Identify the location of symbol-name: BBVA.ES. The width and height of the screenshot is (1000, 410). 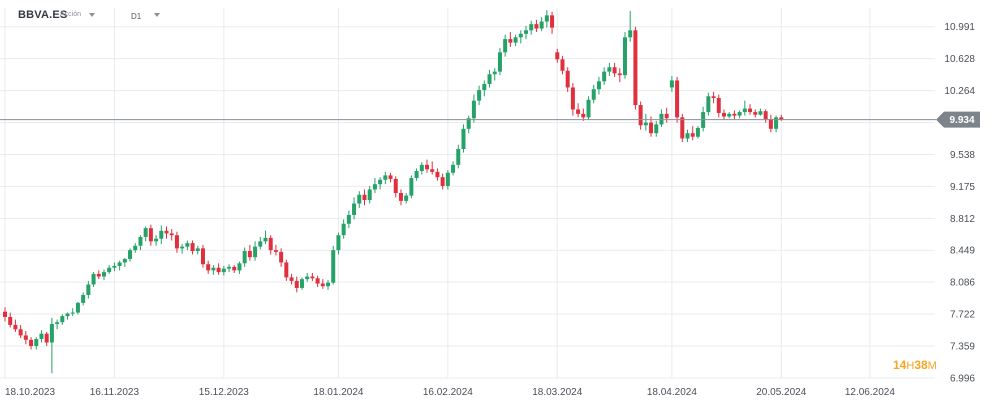
(43, 15).